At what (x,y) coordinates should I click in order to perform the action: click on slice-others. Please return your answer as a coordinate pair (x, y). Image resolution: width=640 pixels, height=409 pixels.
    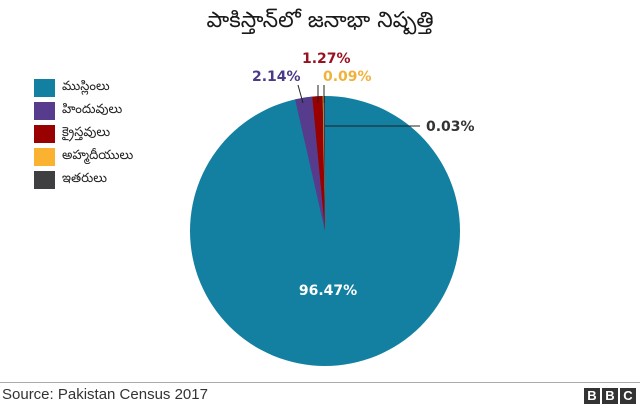
    Looking at the image, I should click on (324, 163).